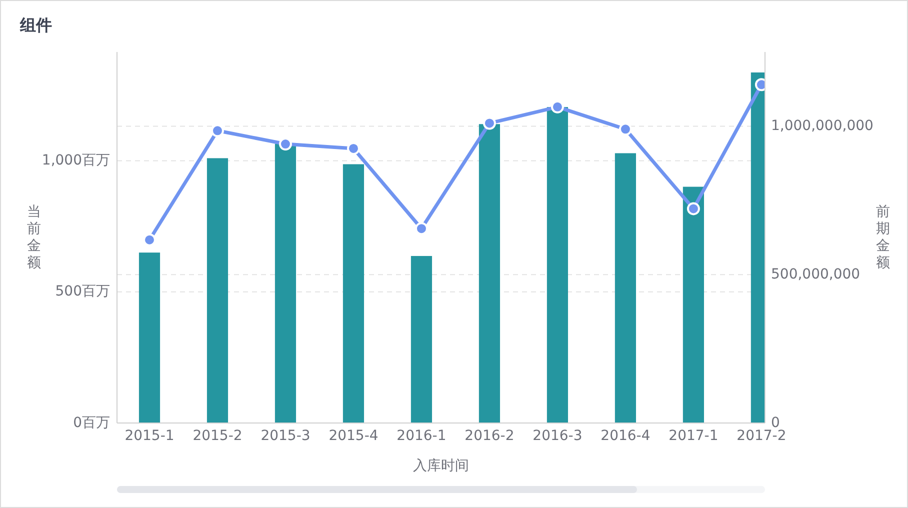 This screenshot has height=508, width=908. I want to click on x-tick-label: 2016-2, so click(489, 436).